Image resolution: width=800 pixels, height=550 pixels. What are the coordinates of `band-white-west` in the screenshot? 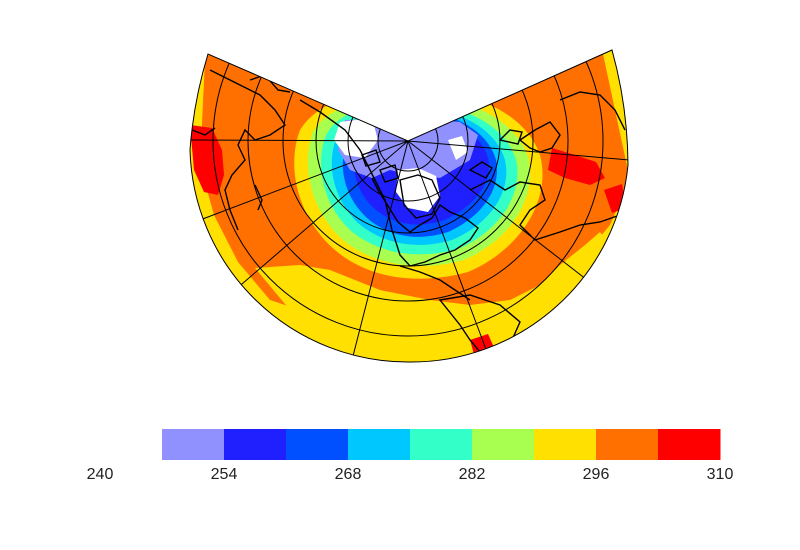 It's located at (356, 138).